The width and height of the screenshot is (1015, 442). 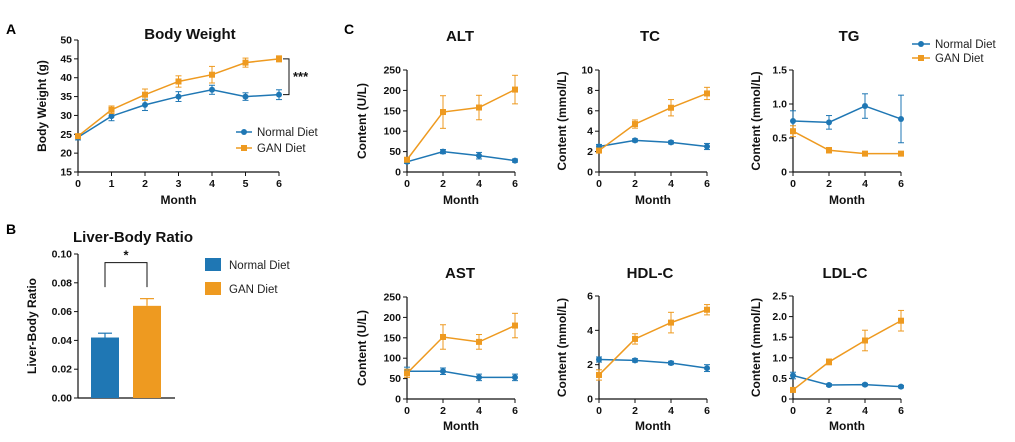 What do you see at coordinates (246, 184) in the screenshot?
I see `x-tick-label: 5` at bounding box center [246, 184].